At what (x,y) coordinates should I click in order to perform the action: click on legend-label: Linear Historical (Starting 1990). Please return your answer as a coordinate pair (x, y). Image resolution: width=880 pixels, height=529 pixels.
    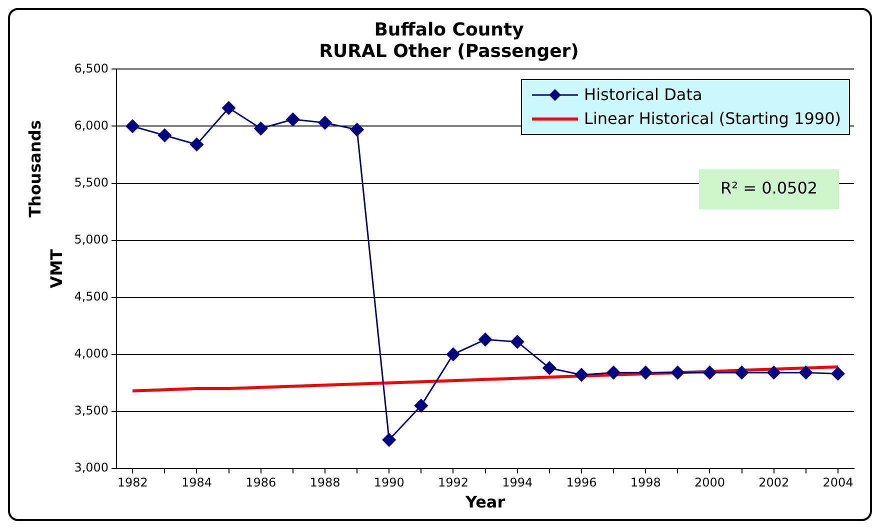
    Looking at the image, I should click on (712, 119).